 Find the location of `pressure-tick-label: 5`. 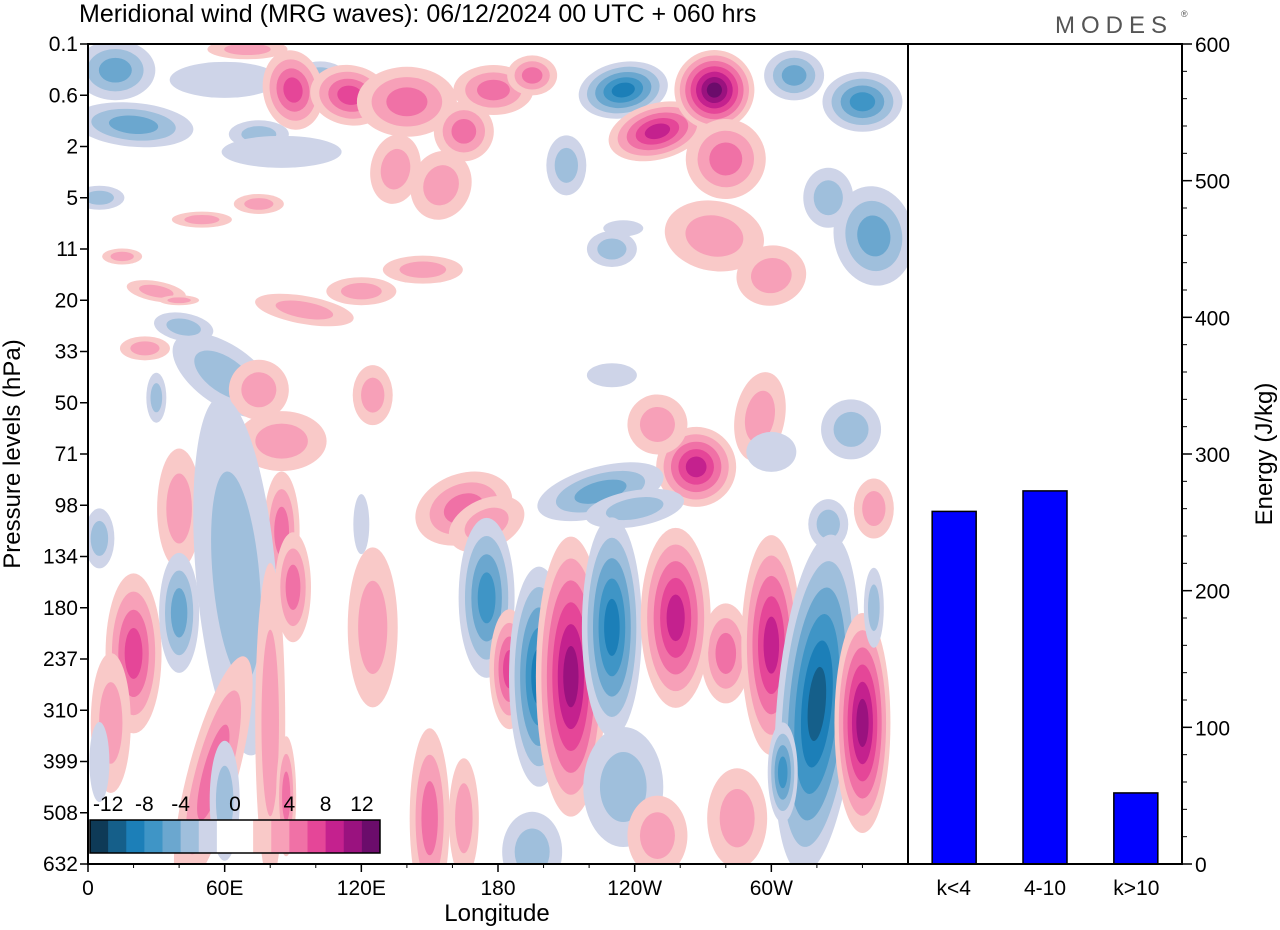

pressure-tick-label: 5 is located at coordinates (72, 198).